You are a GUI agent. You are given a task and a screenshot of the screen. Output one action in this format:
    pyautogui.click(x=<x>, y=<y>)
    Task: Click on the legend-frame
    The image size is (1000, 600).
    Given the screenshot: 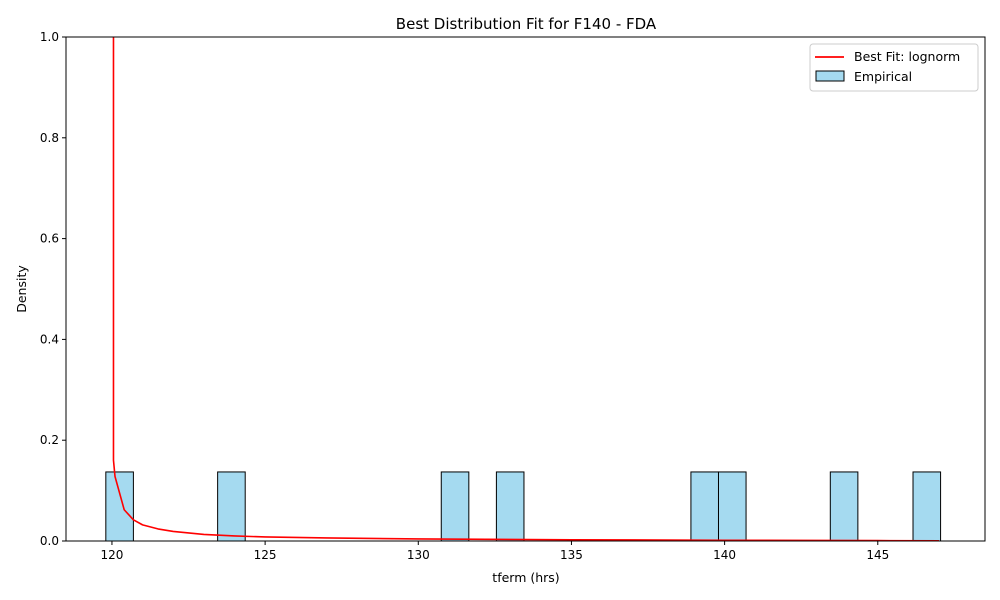 What is the action you would take?
    pyautogui.click(x=894, y=67)
    